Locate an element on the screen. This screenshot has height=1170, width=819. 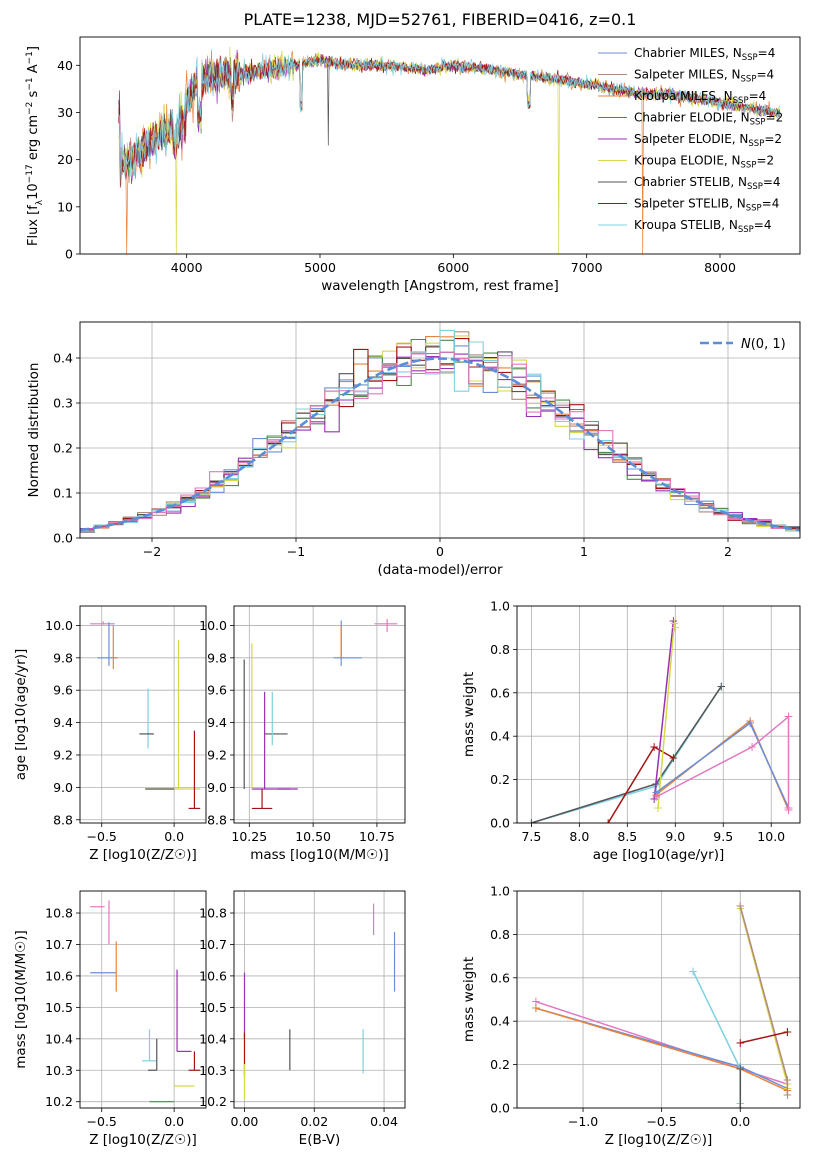
y-label-part: ] is located at coordinates (33, 48).